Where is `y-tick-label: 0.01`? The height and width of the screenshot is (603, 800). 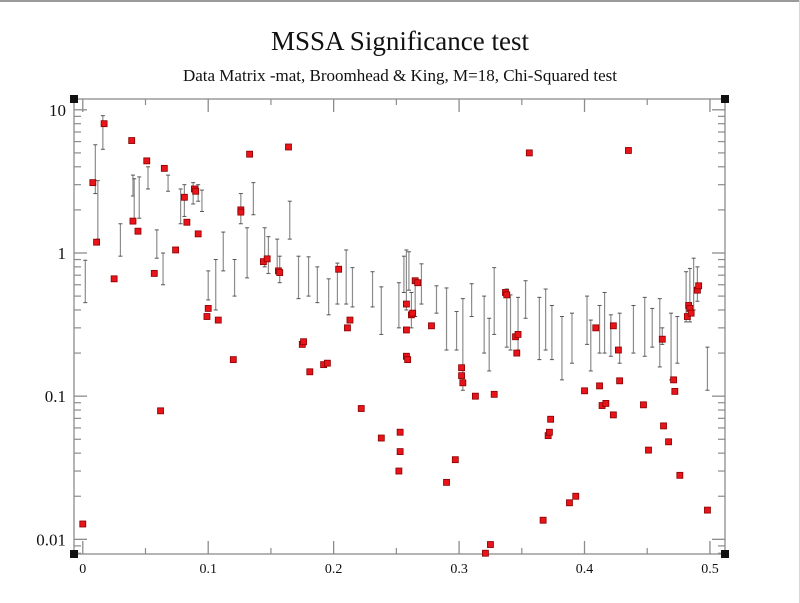 y-tick-label: 0.01 is located at coordinates (51, 539).